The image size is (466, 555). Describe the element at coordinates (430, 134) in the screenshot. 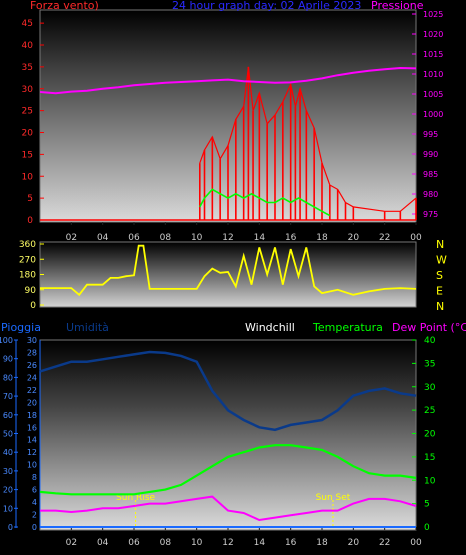

I see `pressure-y-tick-label: 995` at that location.